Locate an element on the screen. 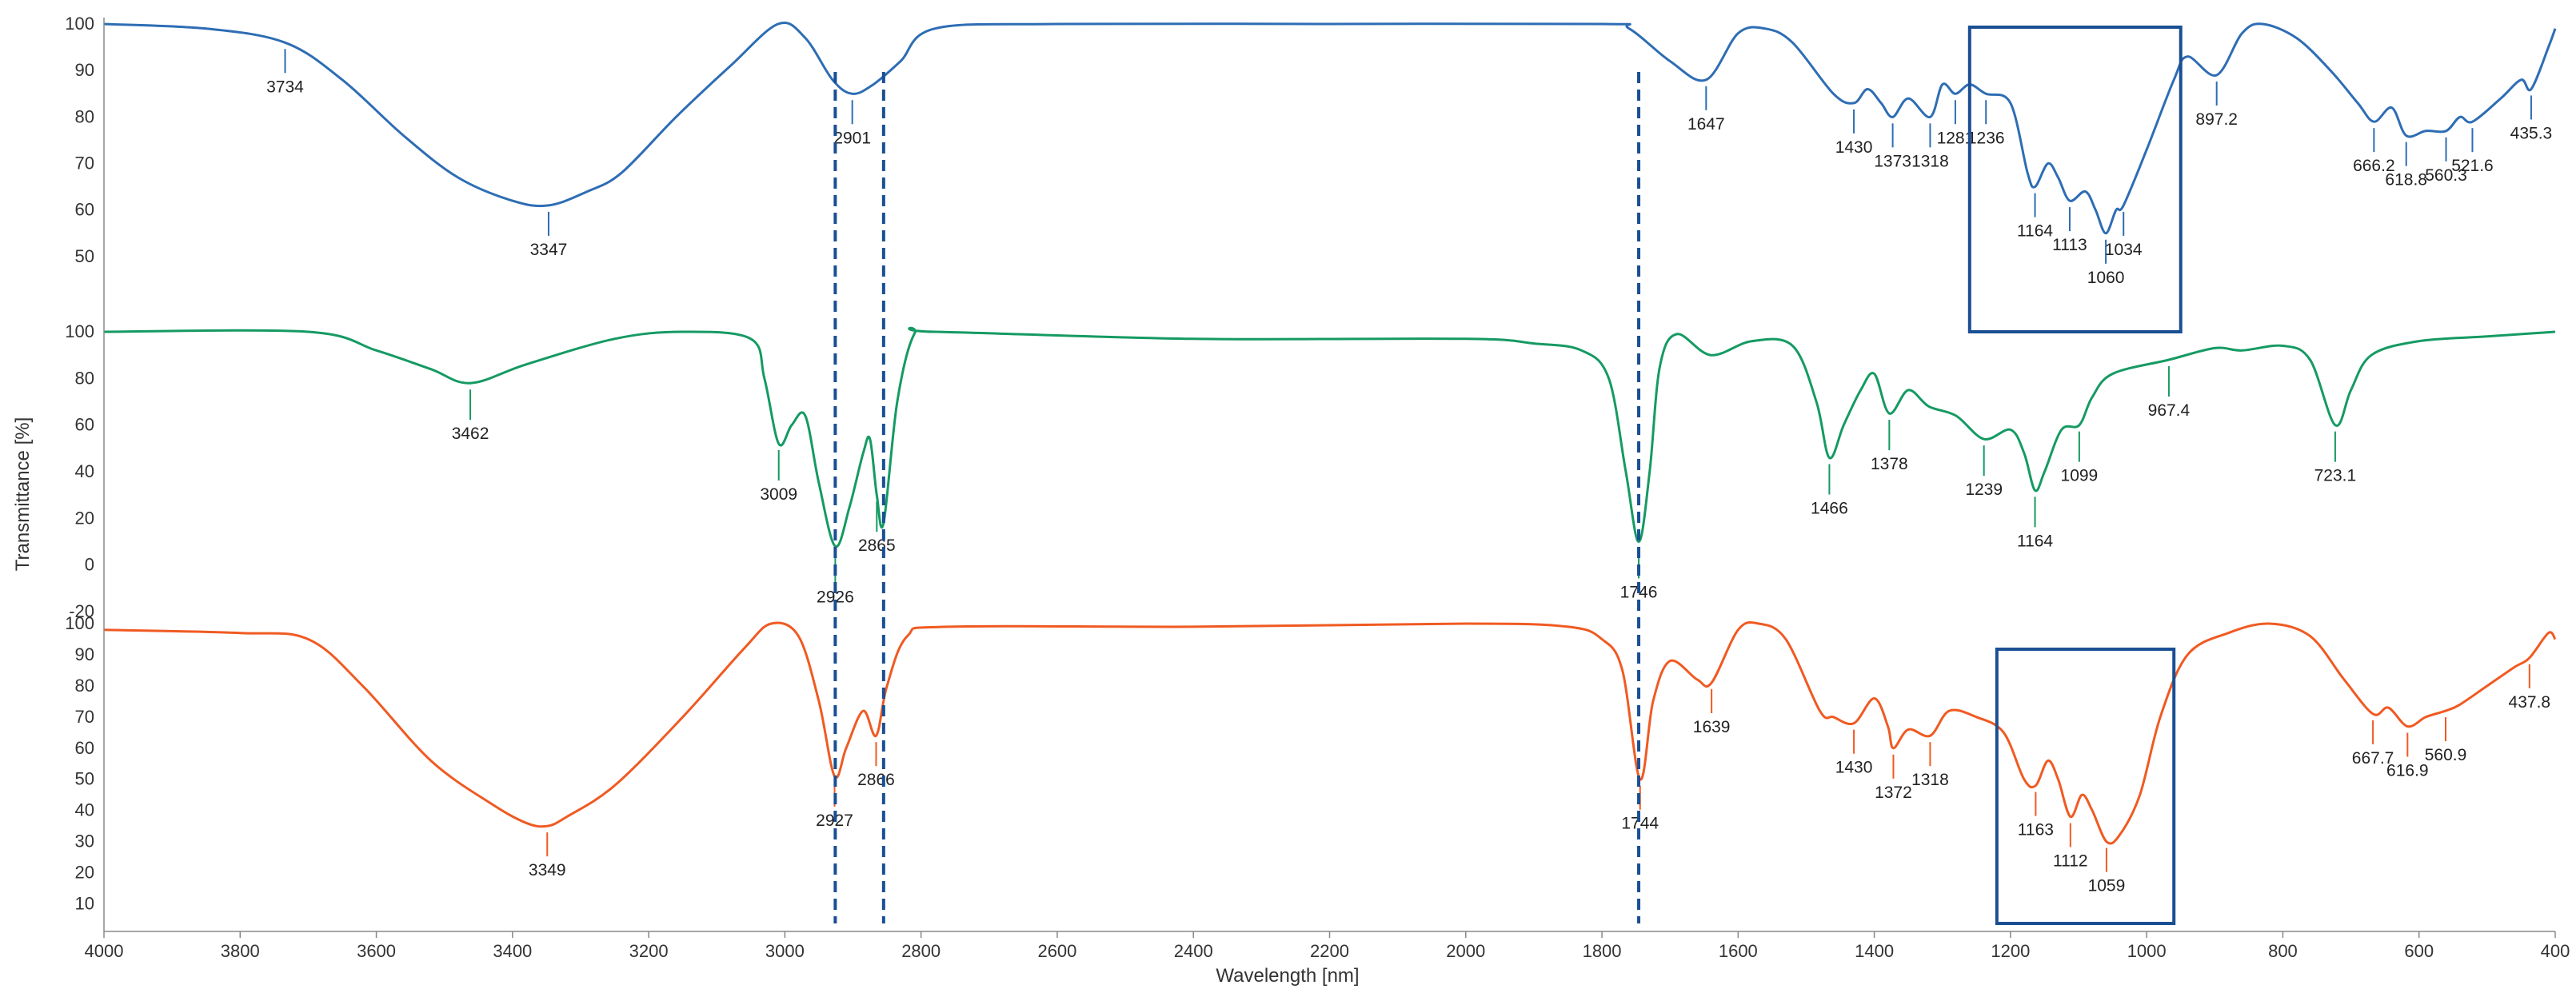  peak-label: 560.9 is located at coordinates (2446, 755).